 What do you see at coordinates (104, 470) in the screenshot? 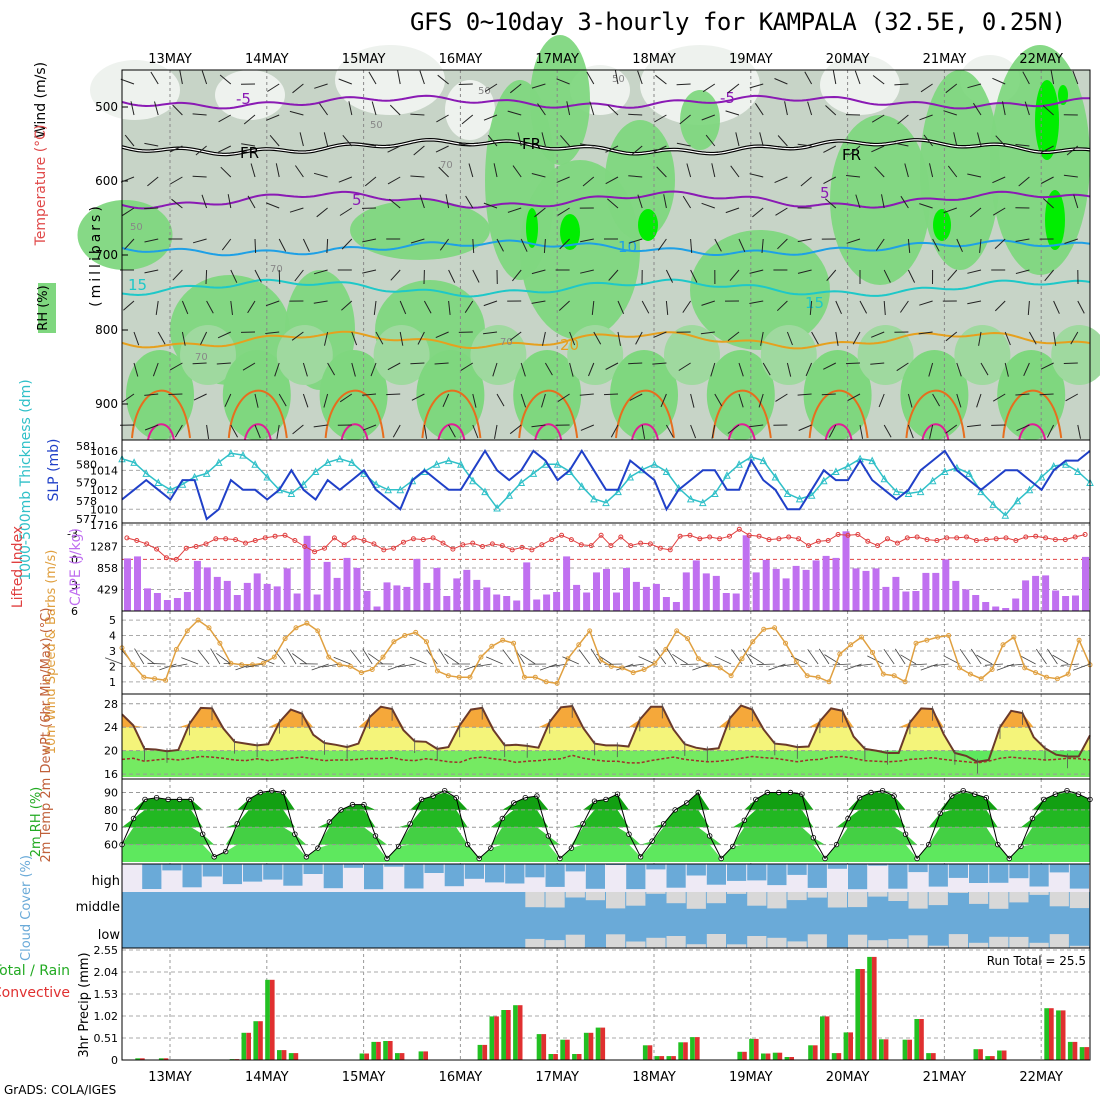
I see `slp-tick-label: 1014` at bounding box center [104, 470].